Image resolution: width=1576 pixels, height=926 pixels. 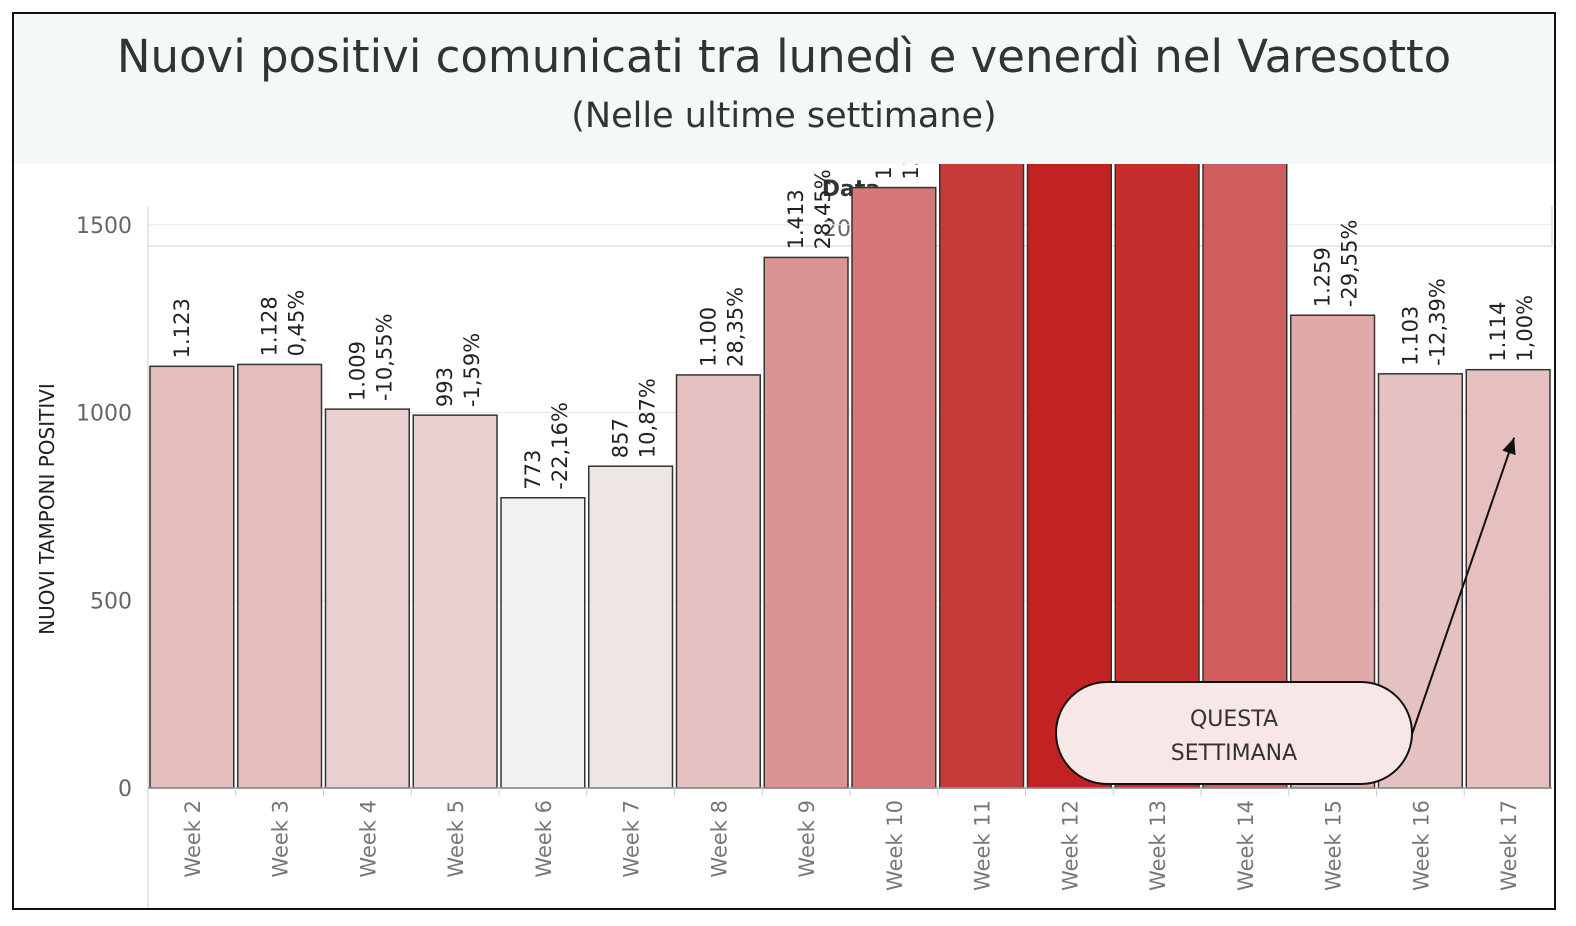 I want to click on value-label: 1.599, so click(x=884, y=172).